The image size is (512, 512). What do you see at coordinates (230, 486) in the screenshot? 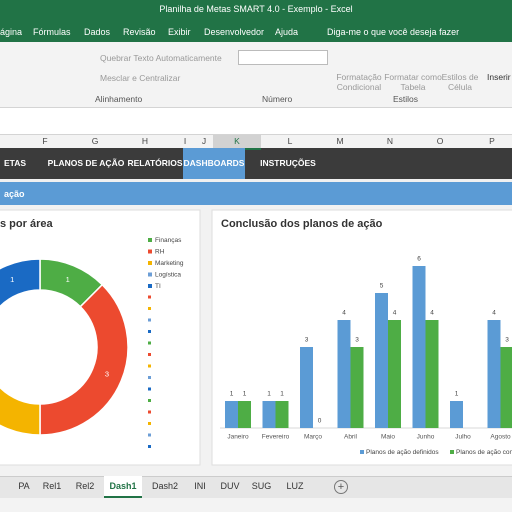
I see `sheet-tab: DUV` at bounding box center [230, 486].